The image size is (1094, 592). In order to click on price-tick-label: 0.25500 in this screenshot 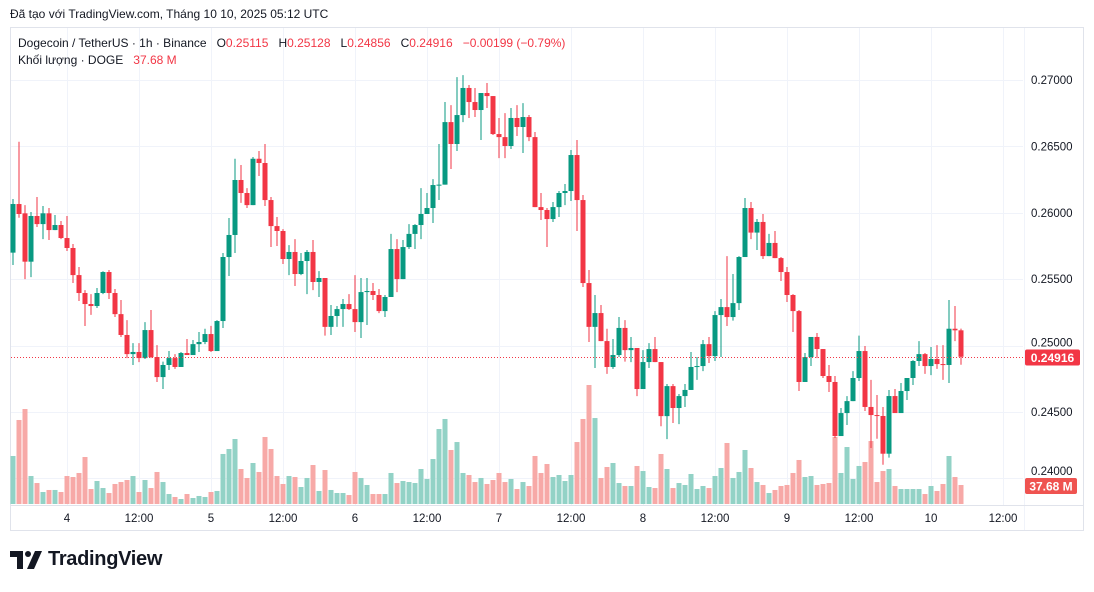, I will do `click(1052, 280)`.